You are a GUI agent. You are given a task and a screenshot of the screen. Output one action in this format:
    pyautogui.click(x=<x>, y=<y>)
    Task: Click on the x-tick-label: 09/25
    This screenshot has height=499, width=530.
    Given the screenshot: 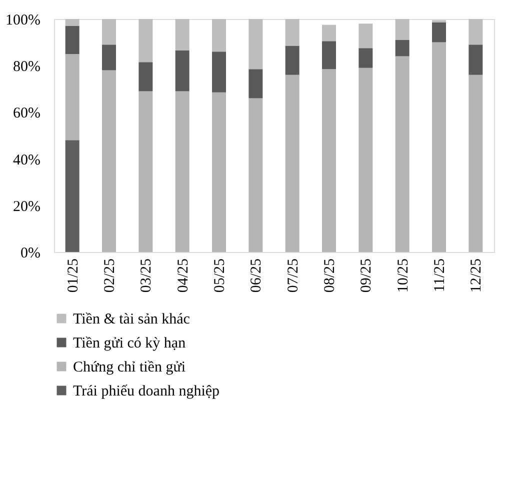 What is the action you would take?
    pyautogui.click(x=366, y=275)
    